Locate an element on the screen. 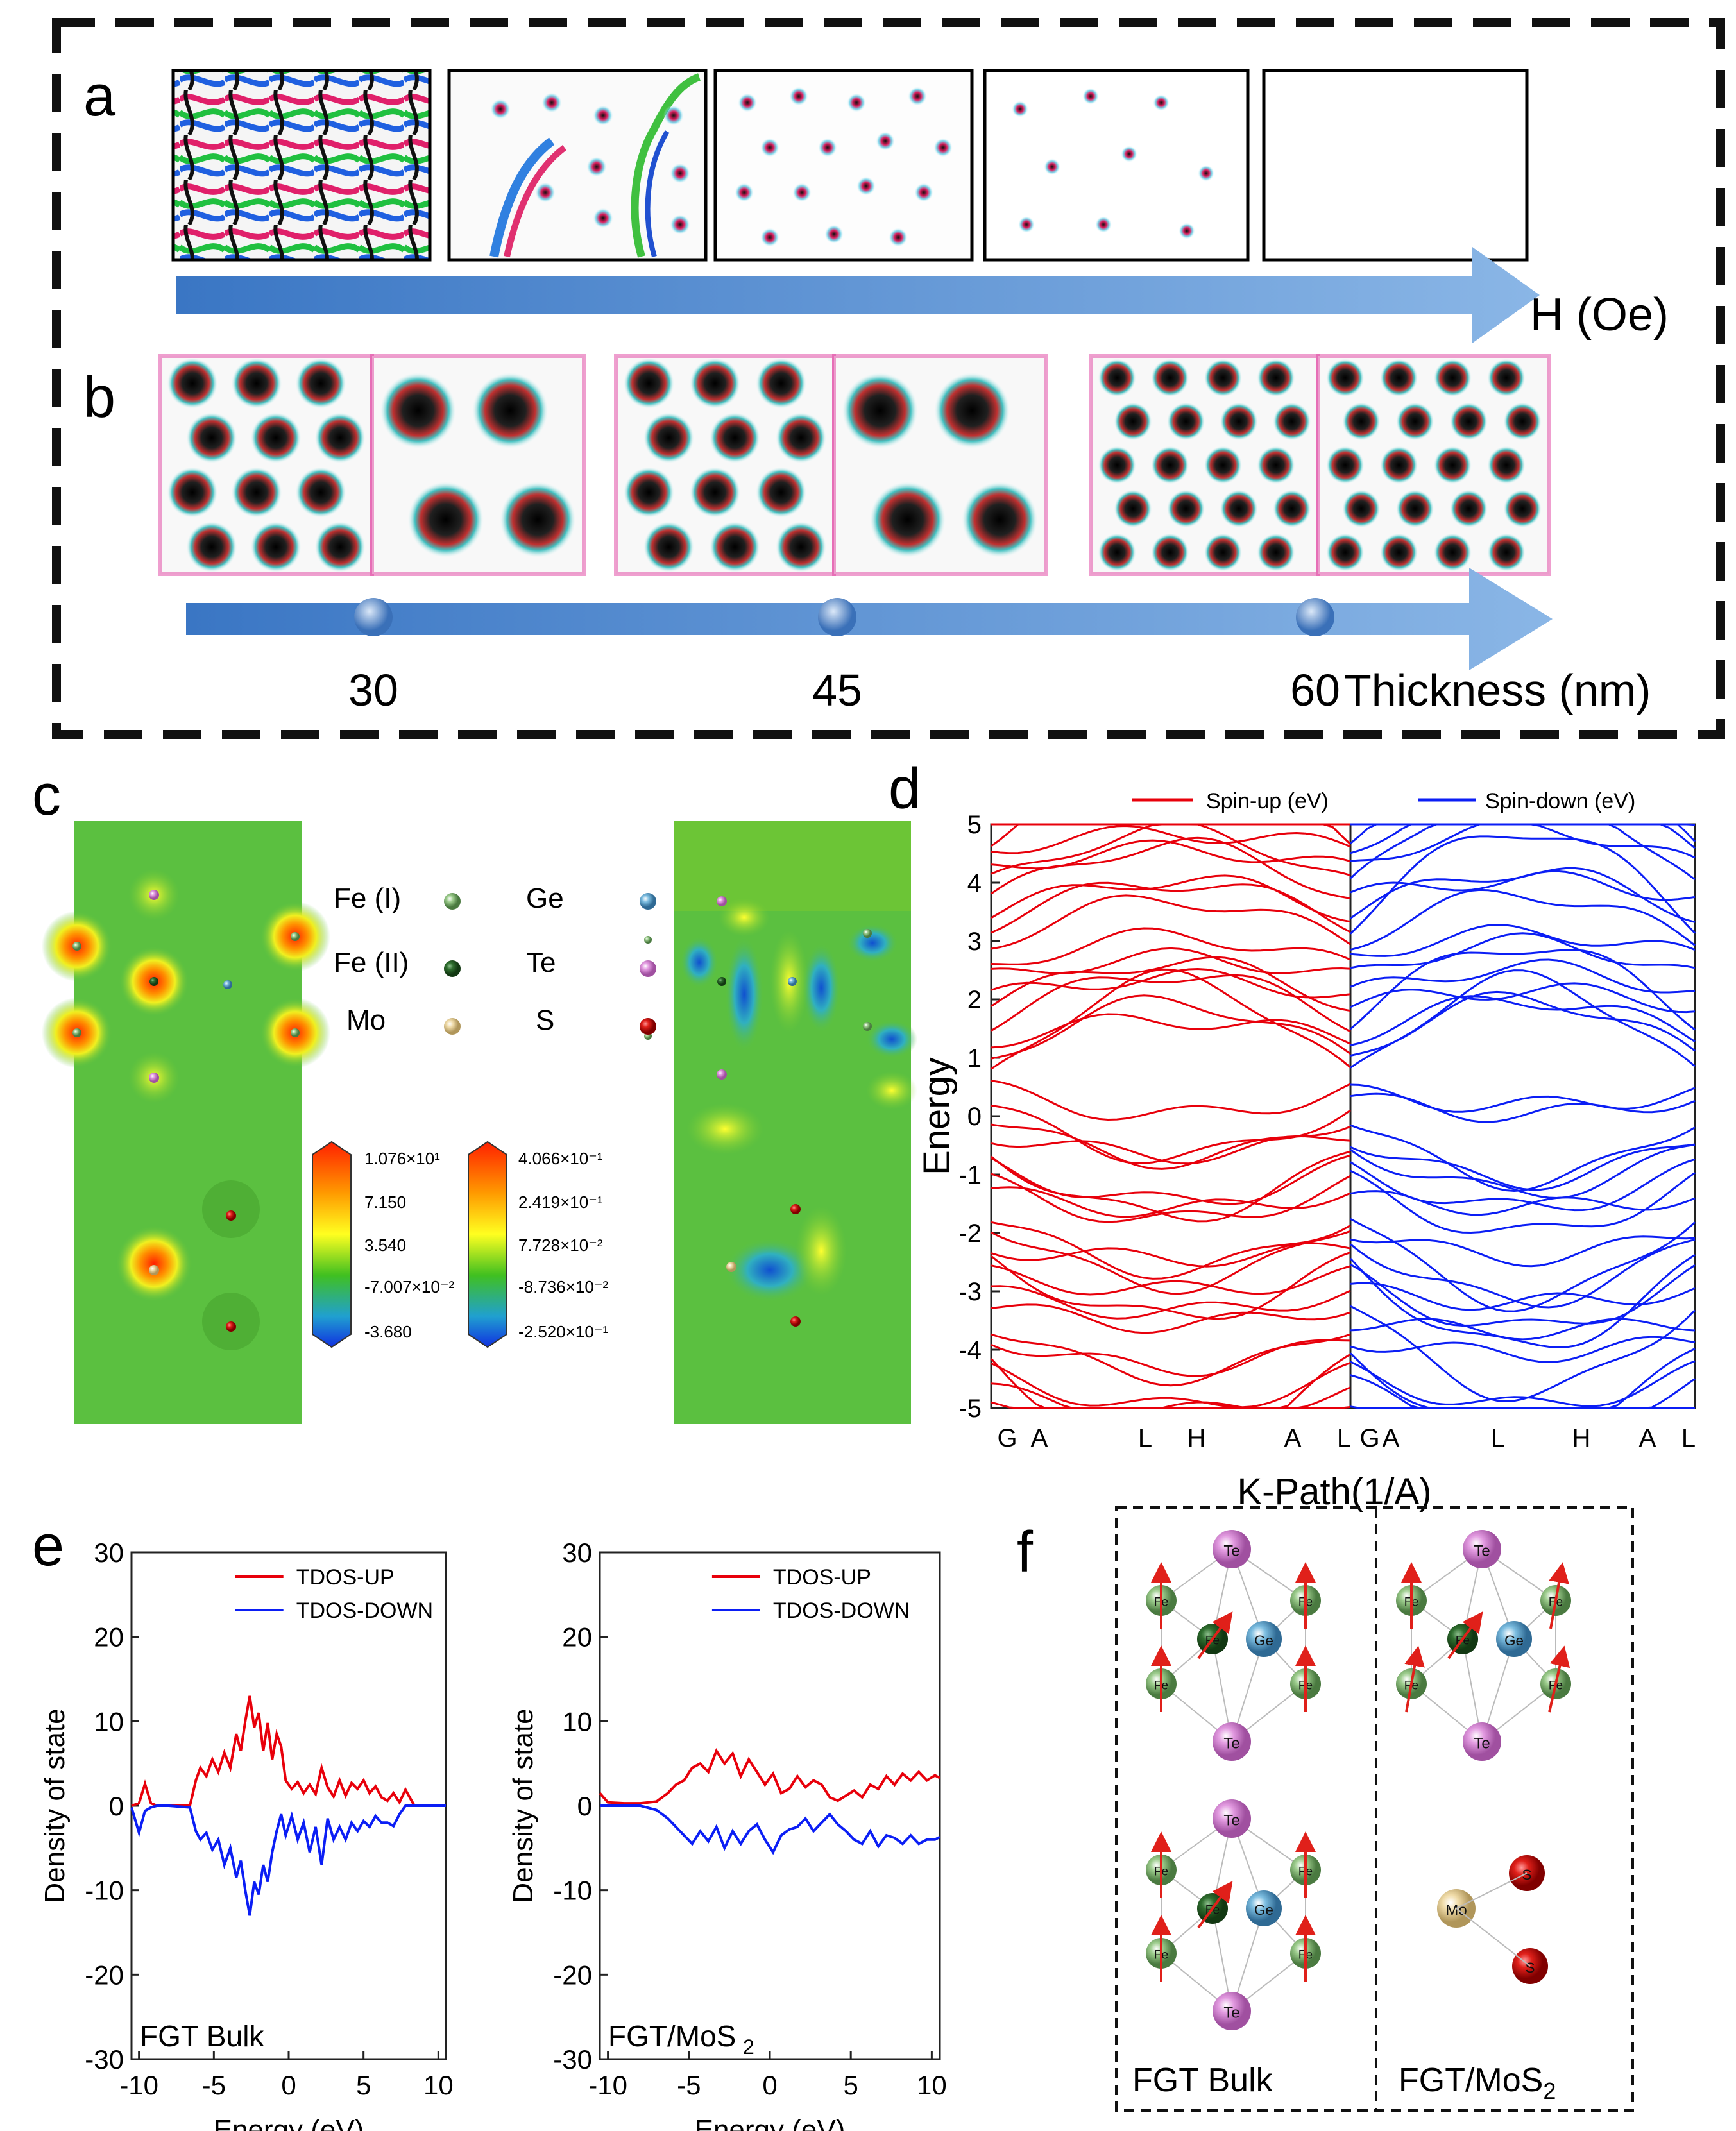 The image size is (1736, 2131). atom-te-label: Te is located at coordinates (1231, 1821).